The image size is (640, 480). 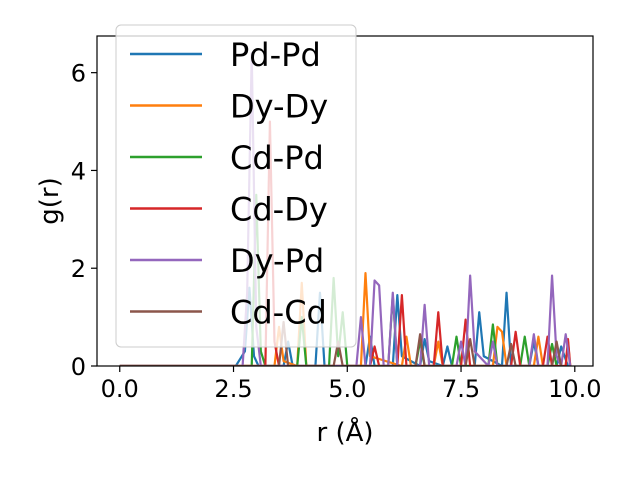 What do you see at coordinates (279, 107) in the screenshot?
I see `legend-label: Dy-Dy` at bounding box center [279, 107].